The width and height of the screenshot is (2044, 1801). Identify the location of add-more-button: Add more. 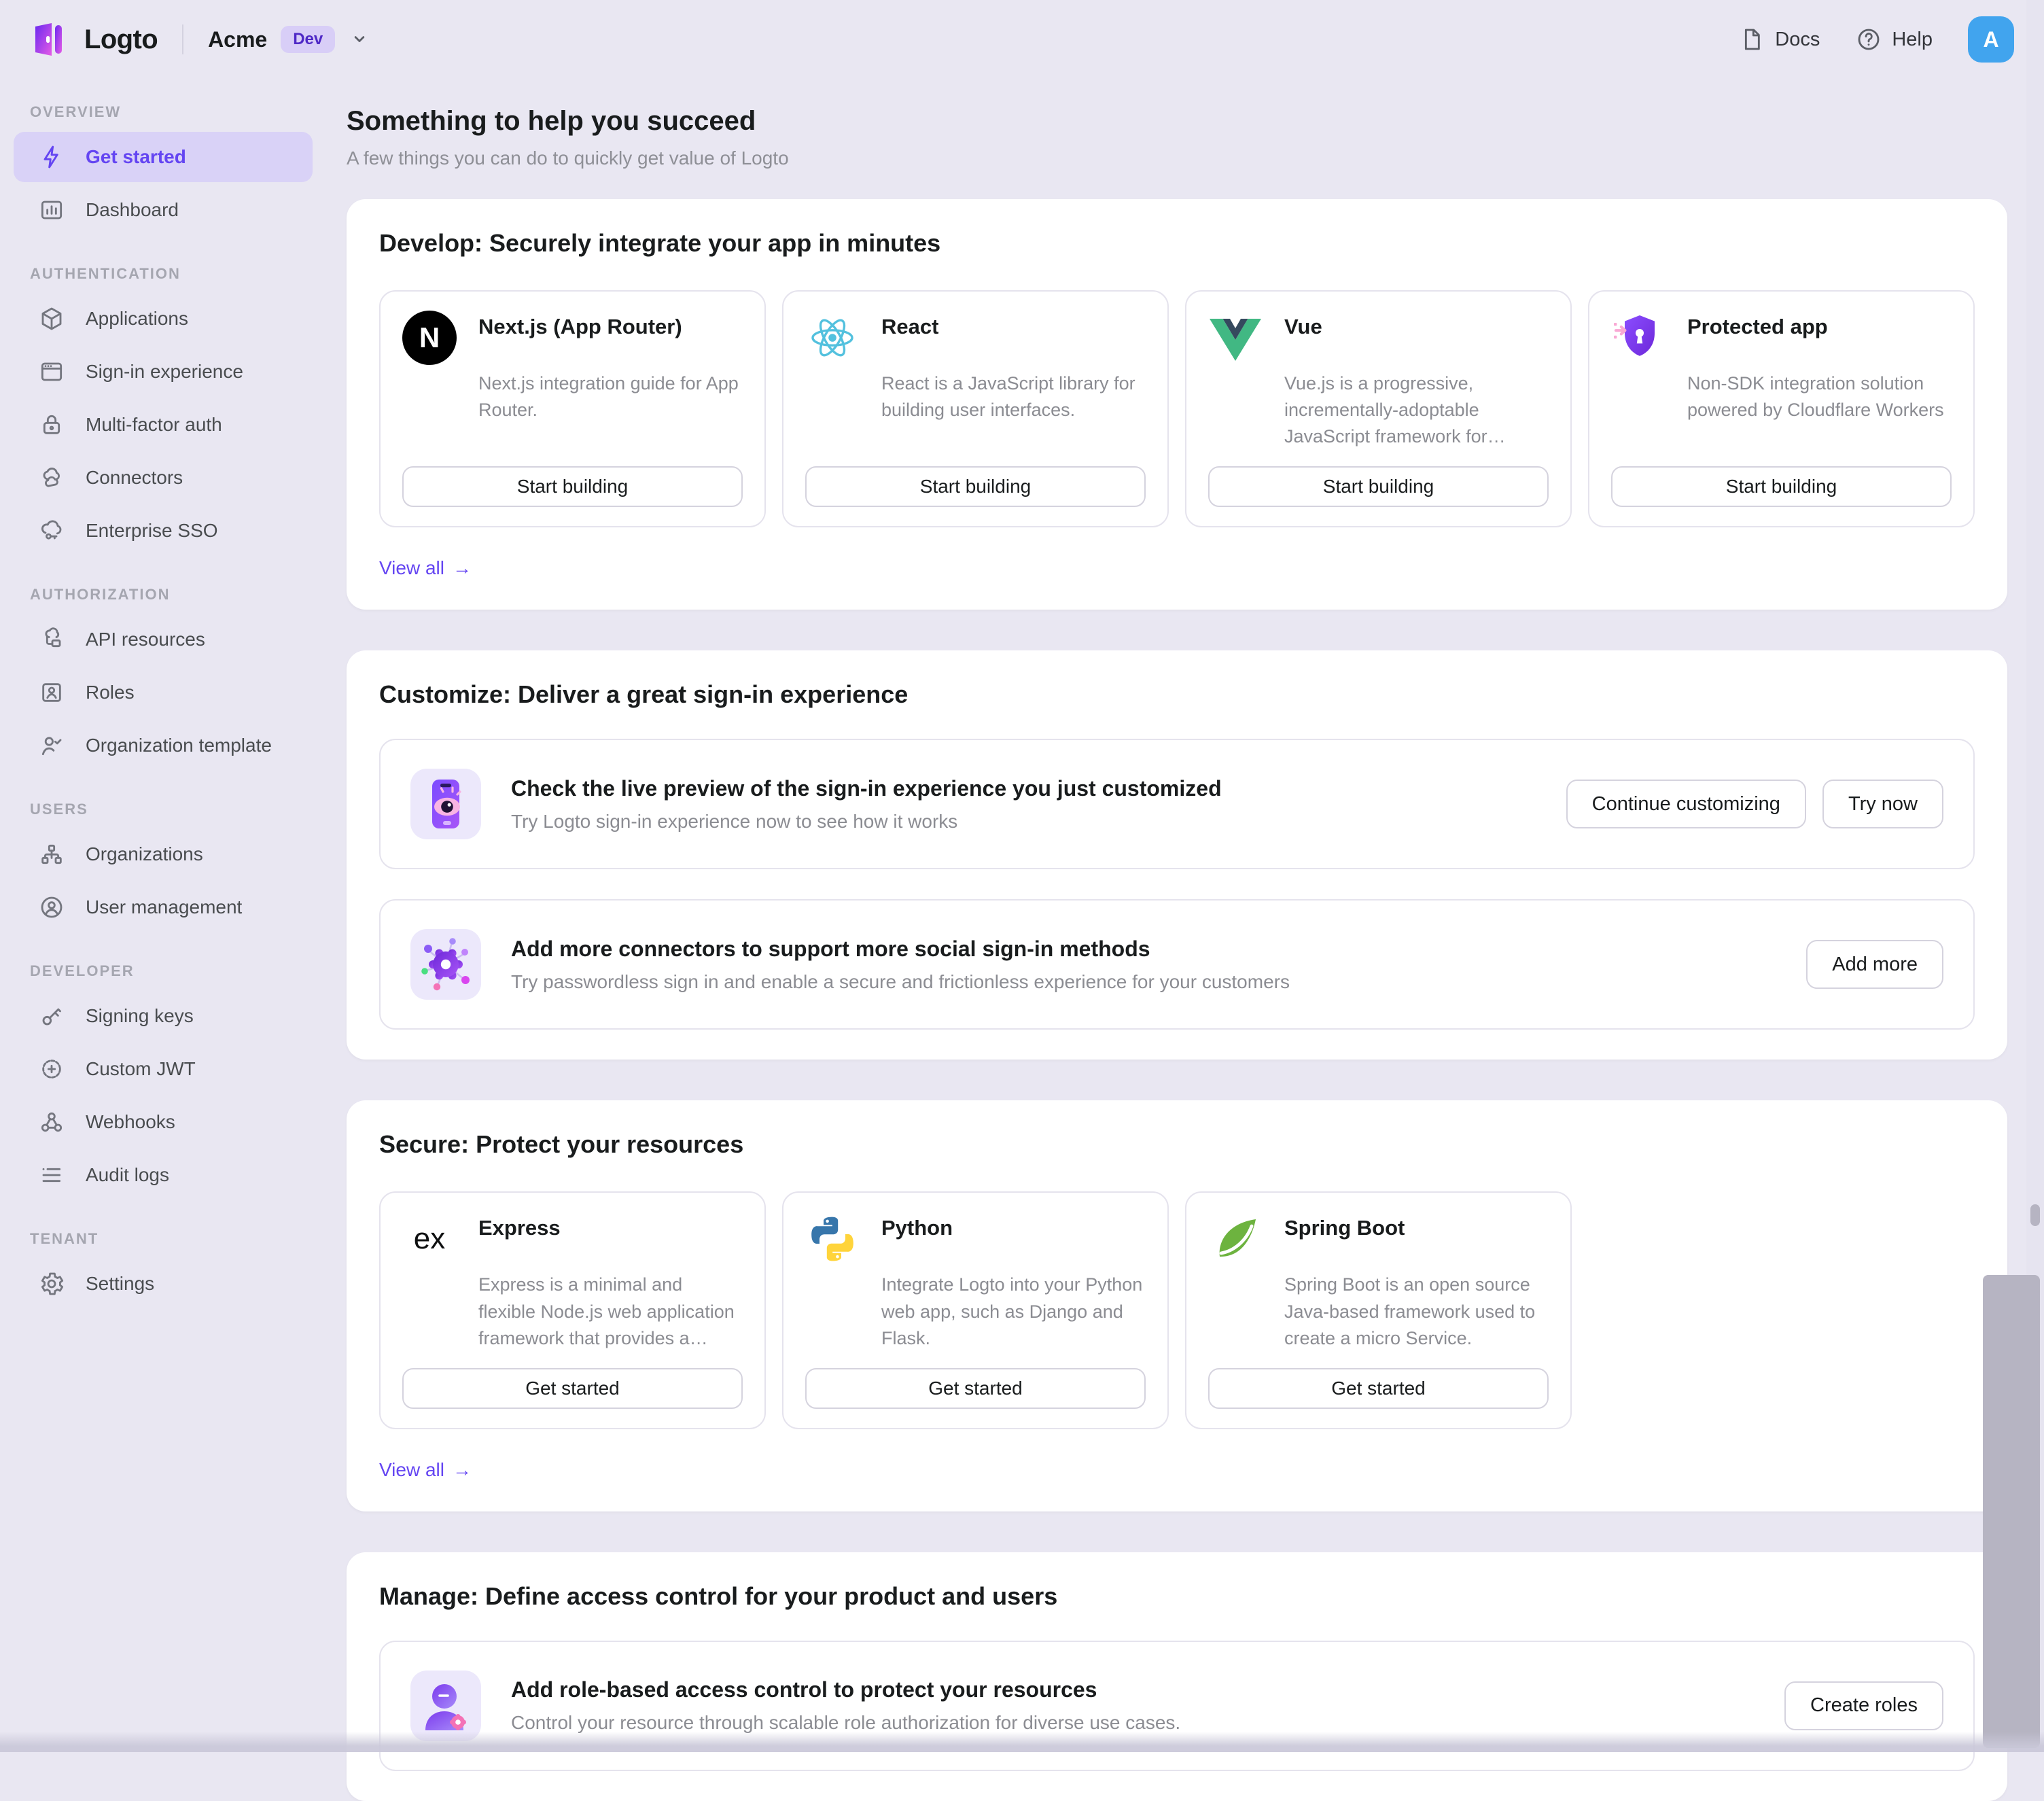
(1874, 964).